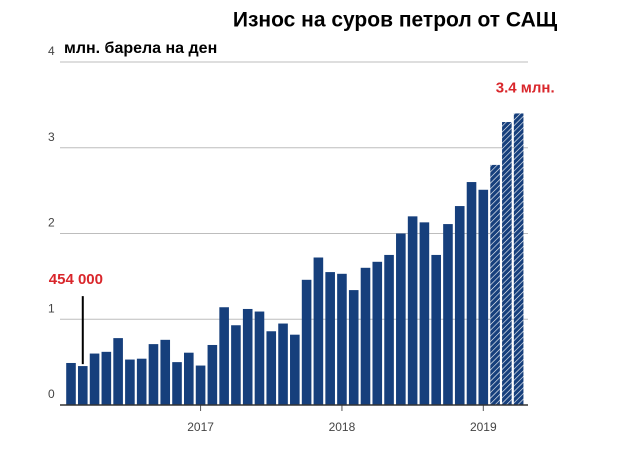  Describe the element at coordinates (76, 279) in the screenshot. I see `data-label: 454 000` at that location.